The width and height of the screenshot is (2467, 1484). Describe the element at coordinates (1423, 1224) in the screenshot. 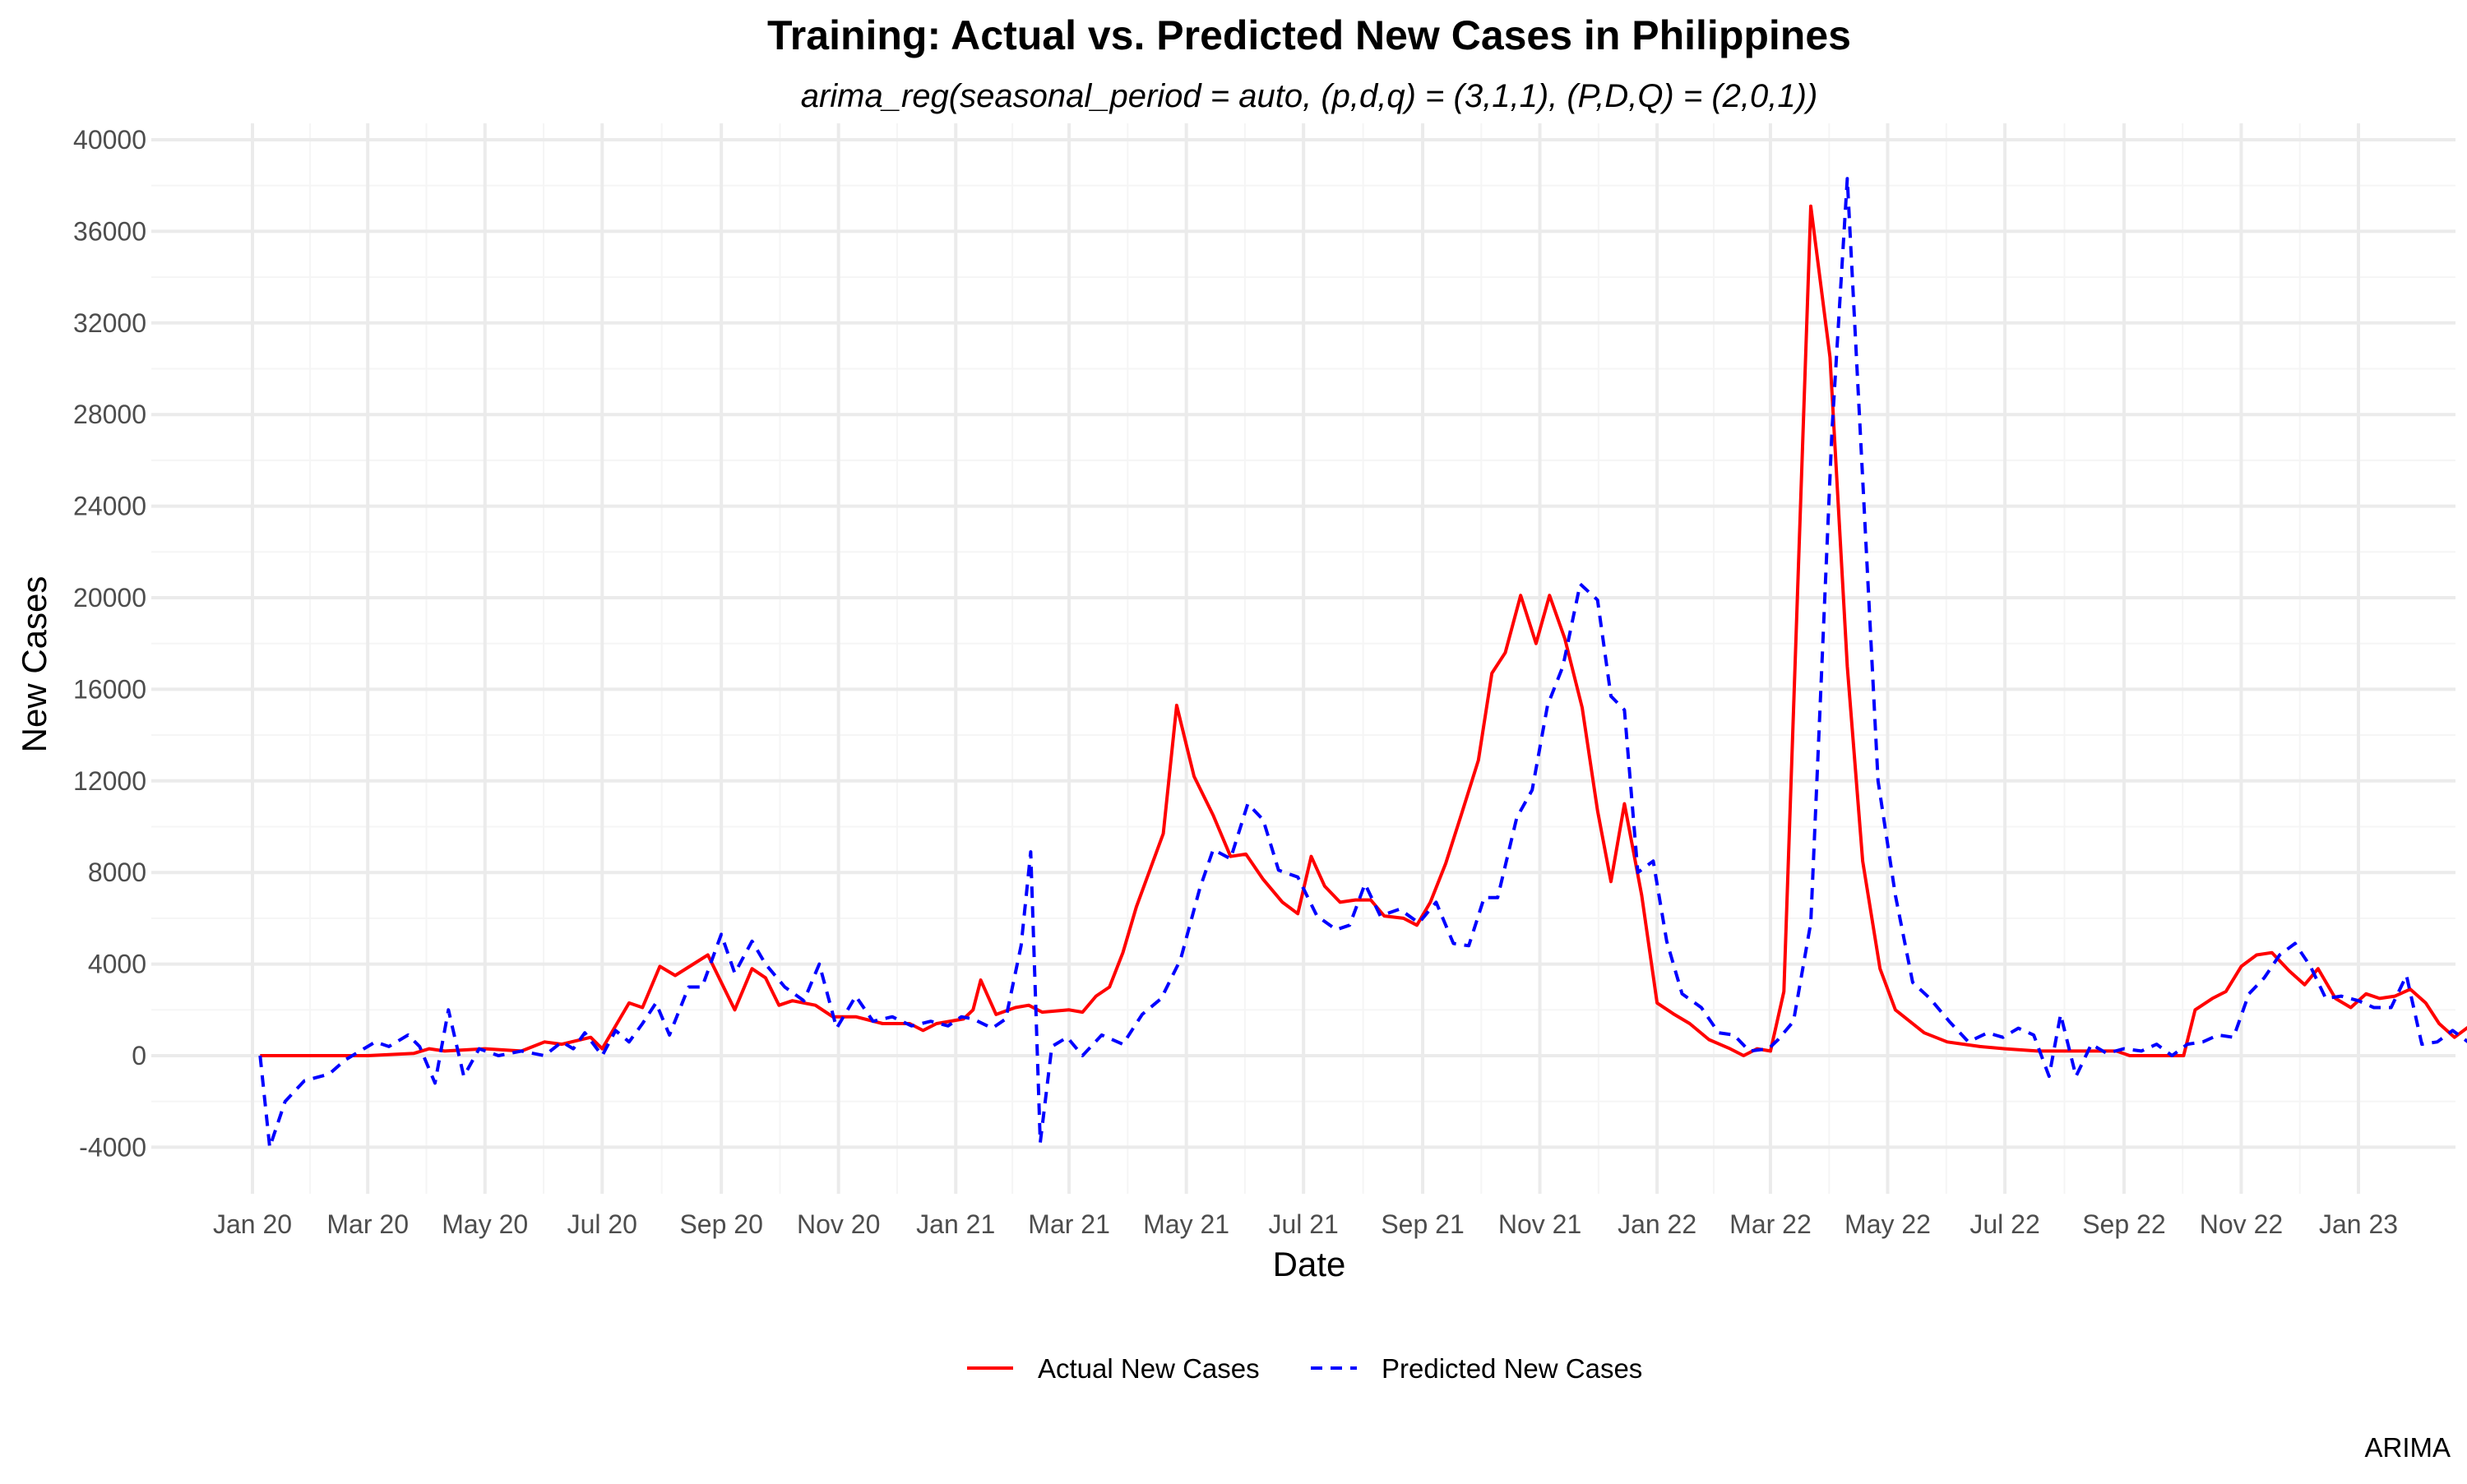

I see `x-tick-label: Sep 21` at that location.